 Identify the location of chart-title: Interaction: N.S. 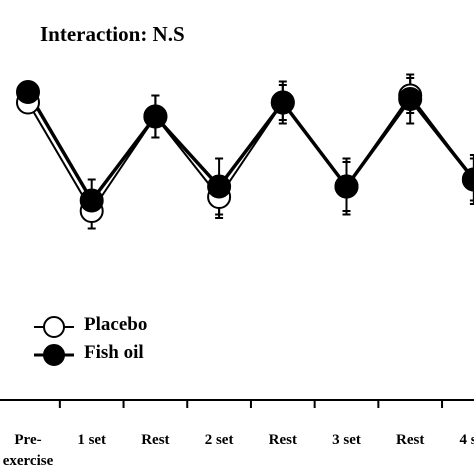
(112, 34).